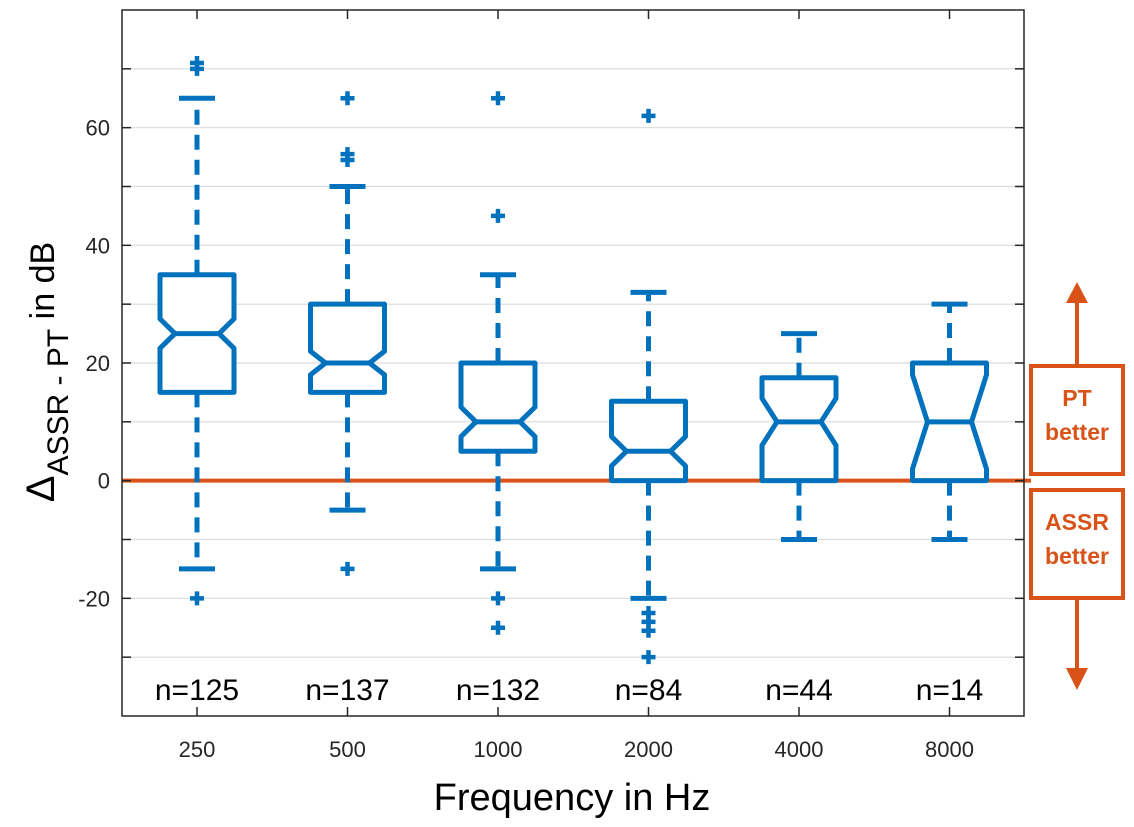  I want to click on x-tick-label: 4000, so click(799, 749).